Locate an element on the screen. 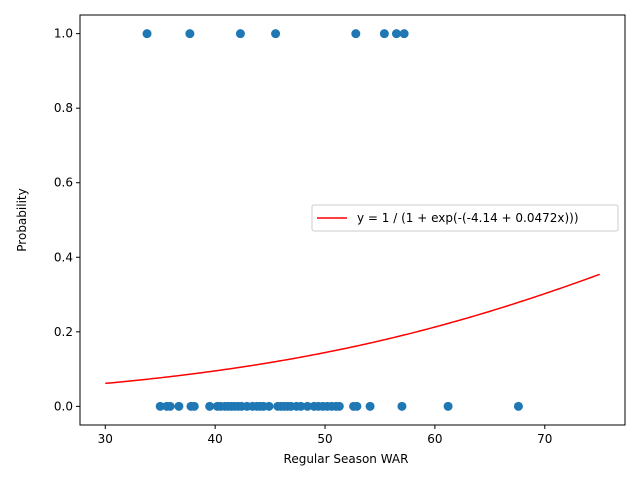  legend-label: y = 1 / (1 + exp(-(-4.14 + 0.0472x))) is located at coordinates (468, 218).